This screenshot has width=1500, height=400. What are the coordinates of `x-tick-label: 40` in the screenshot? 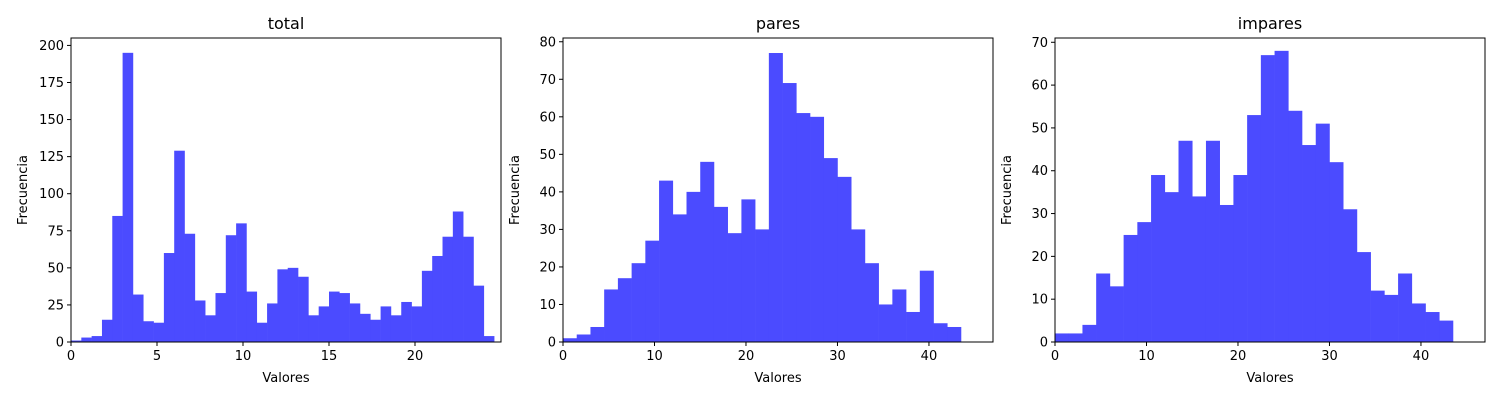 It's located at (1421, 356).